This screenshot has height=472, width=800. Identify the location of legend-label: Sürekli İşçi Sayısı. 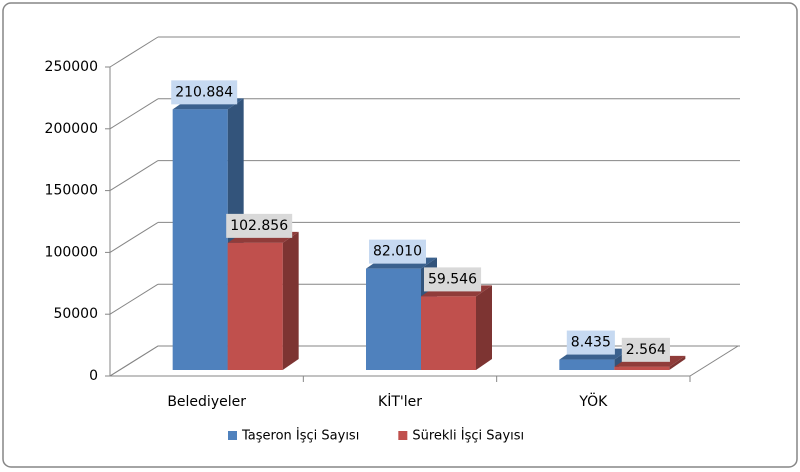
(468, 436).